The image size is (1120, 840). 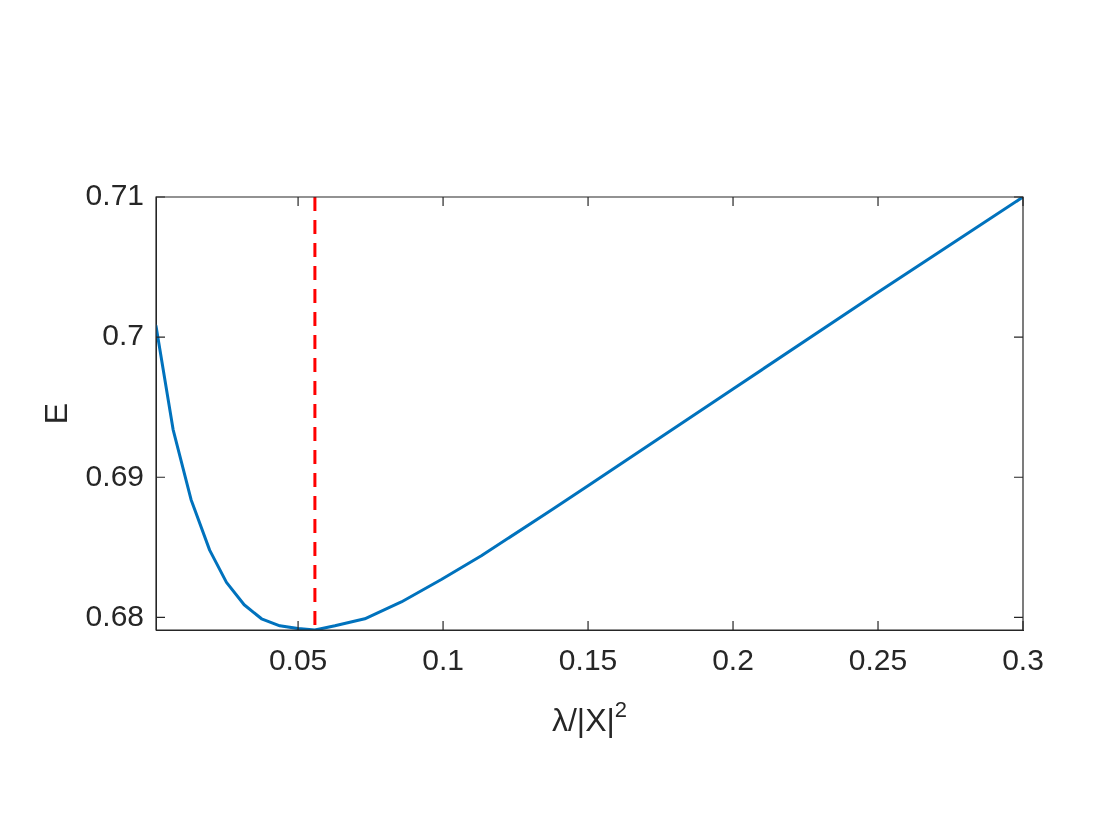 I want to click on y-tick-label: 0.68, so click(x=114, y=615).